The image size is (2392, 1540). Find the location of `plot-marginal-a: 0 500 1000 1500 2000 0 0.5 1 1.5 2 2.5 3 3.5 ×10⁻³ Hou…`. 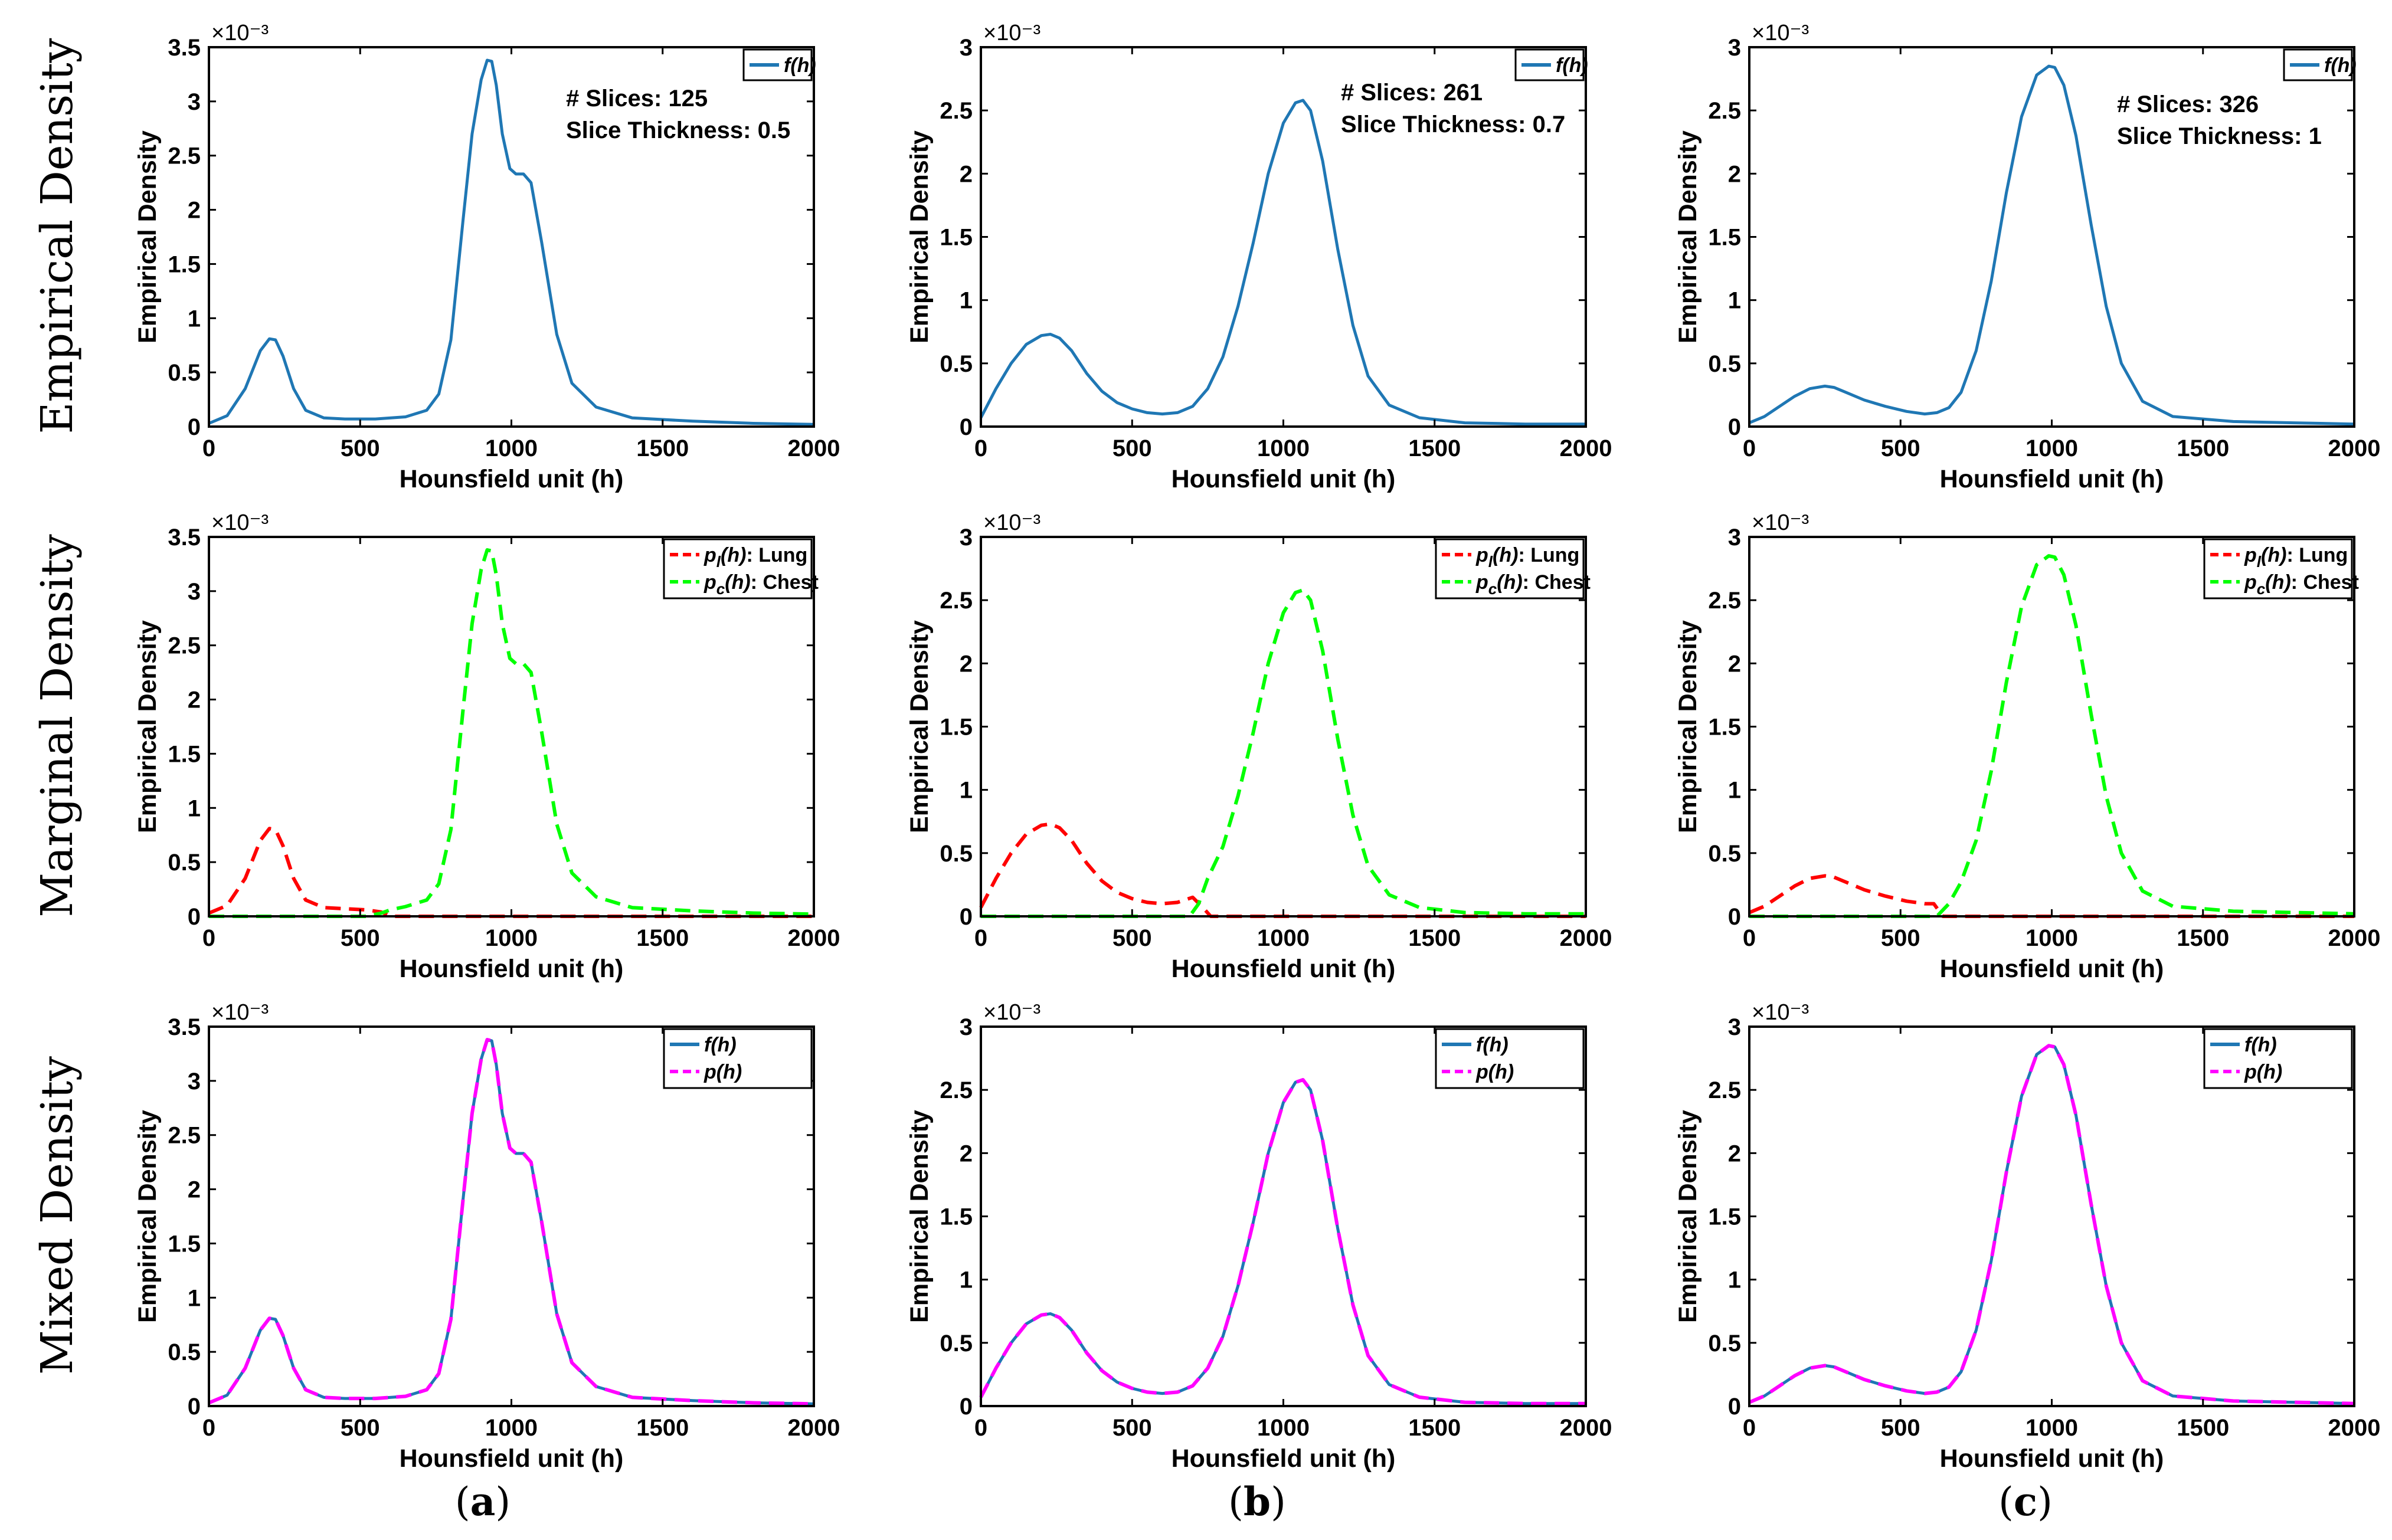

plot-marginal-a: 0 500 1000 1500 2000 0 0.5 1 1.5 2 2.5 3 3.5 ×10⁻³ Hou… is located at coordinates (487, 746).